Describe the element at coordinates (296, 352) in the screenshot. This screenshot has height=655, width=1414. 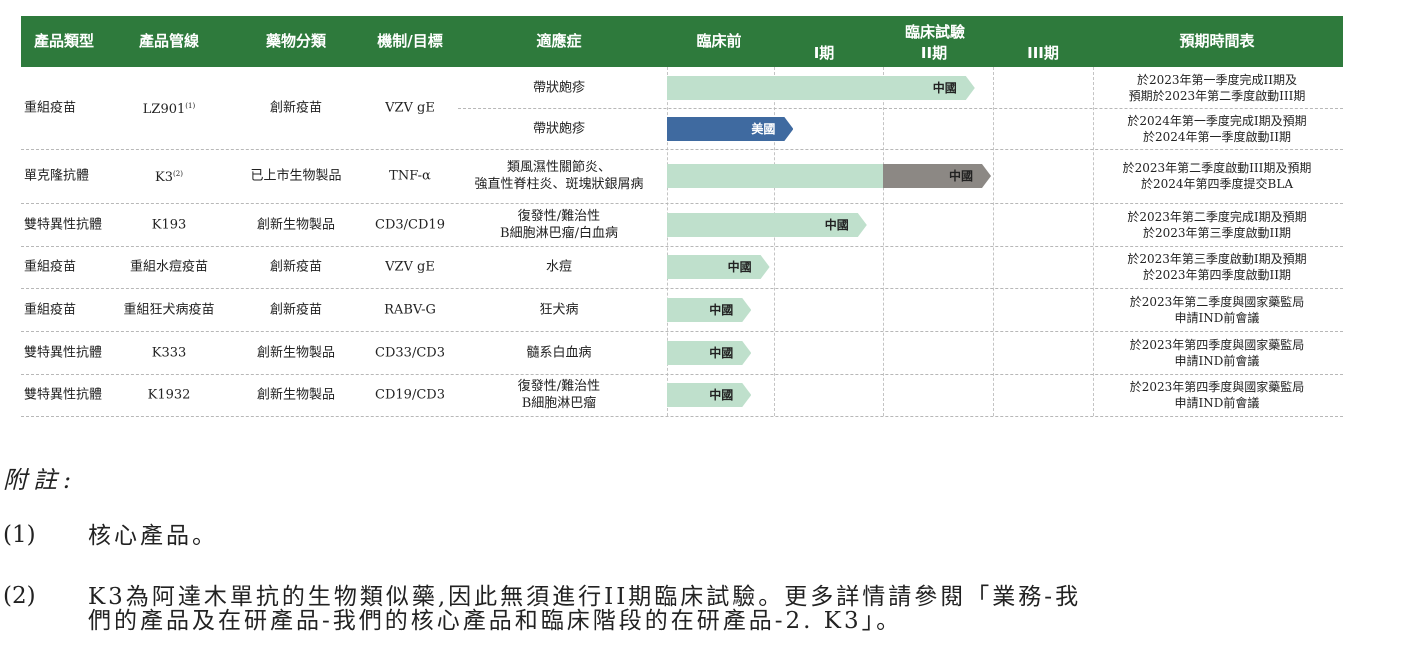
I see `drug-class: 創新生物製品` at that location.